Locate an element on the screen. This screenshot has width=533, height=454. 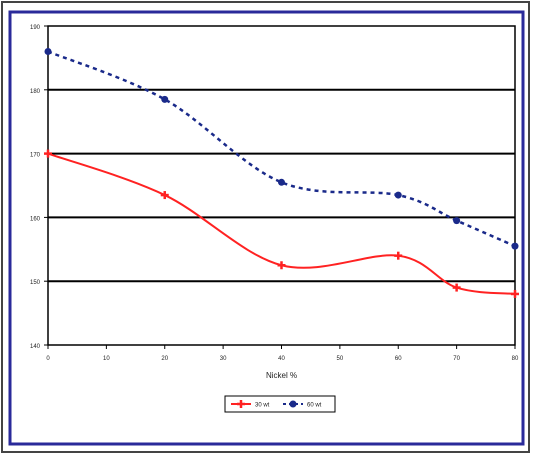
legend-box is located at coordinates (280, 404).